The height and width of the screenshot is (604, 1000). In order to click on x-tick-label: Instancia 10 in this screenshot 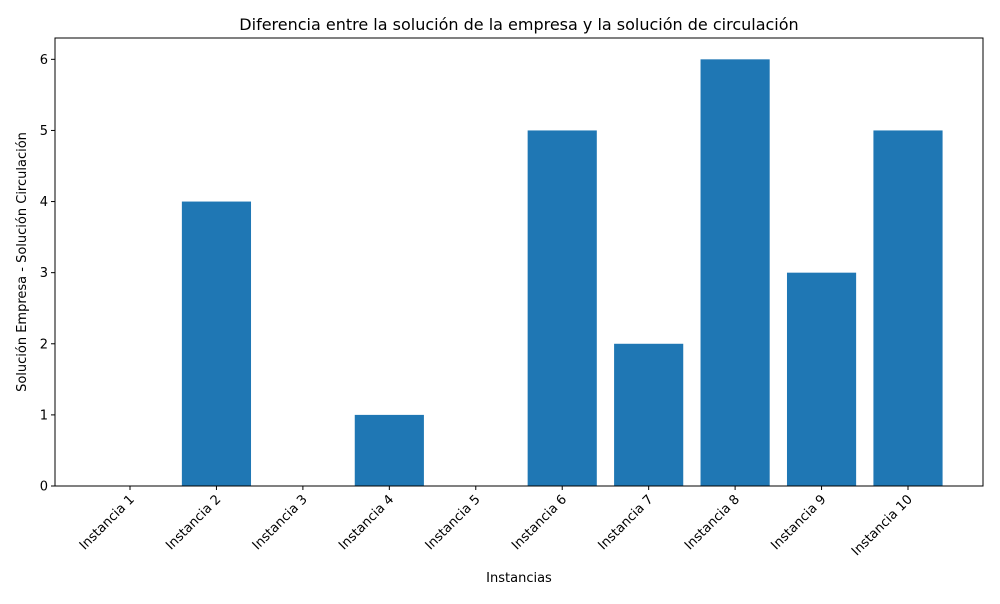, I will do `click(882, 525)`.